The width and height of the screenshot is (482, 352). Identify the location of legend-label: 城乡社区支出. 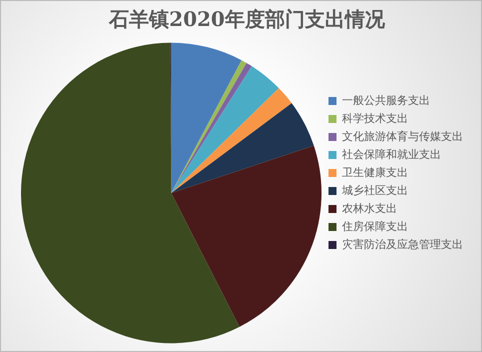
(374, 190).